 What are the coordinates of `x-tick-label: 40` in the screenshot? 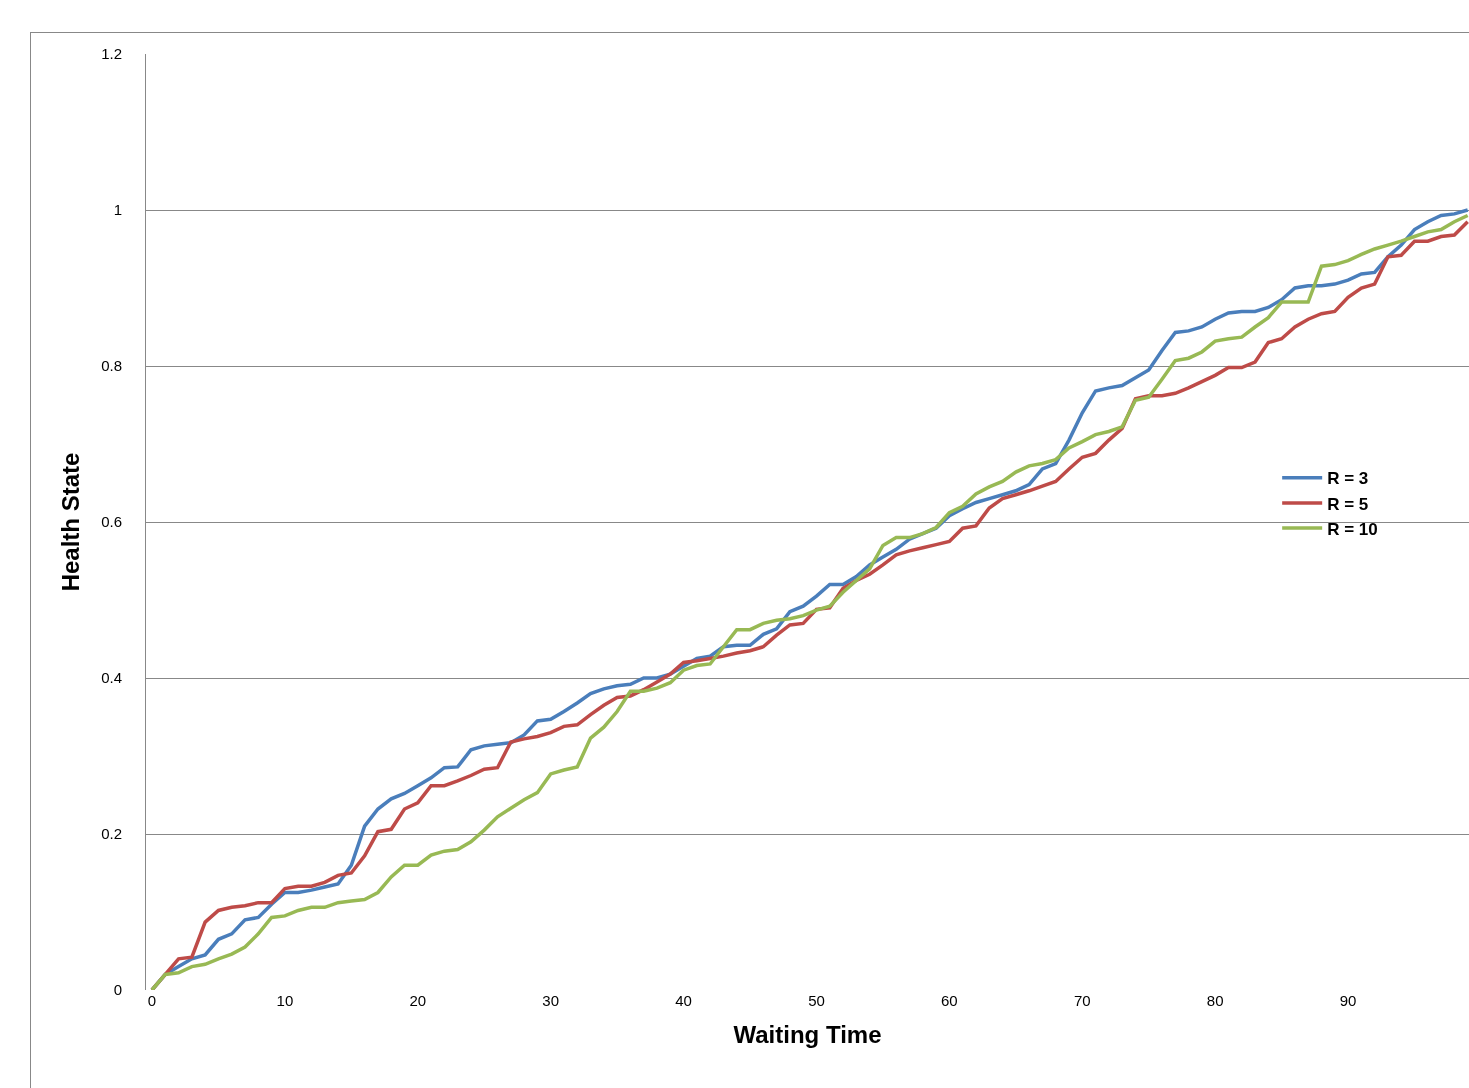 It's located at (683, 1000).